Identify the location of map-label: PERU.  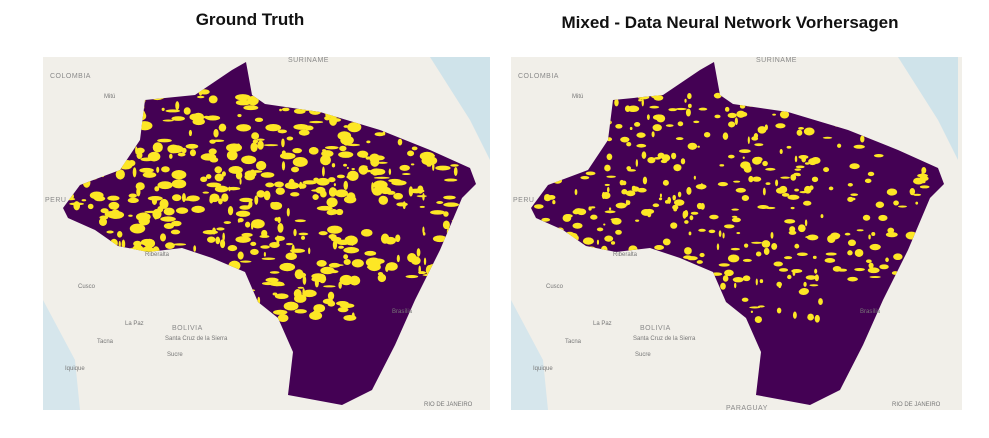
(523, 200).